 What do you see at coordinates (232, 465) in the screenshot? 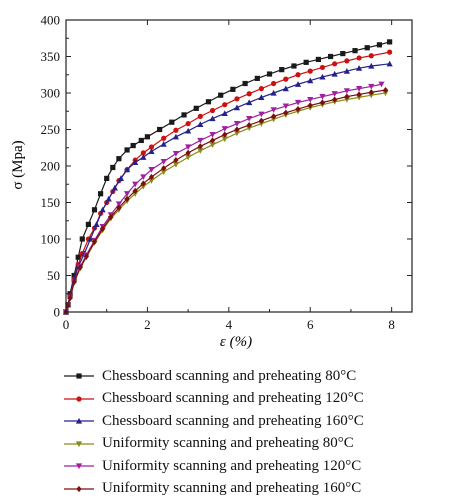
I see `legend-label: Uniformity scanning and preheating 120°C` at bounding box center [232, 465].